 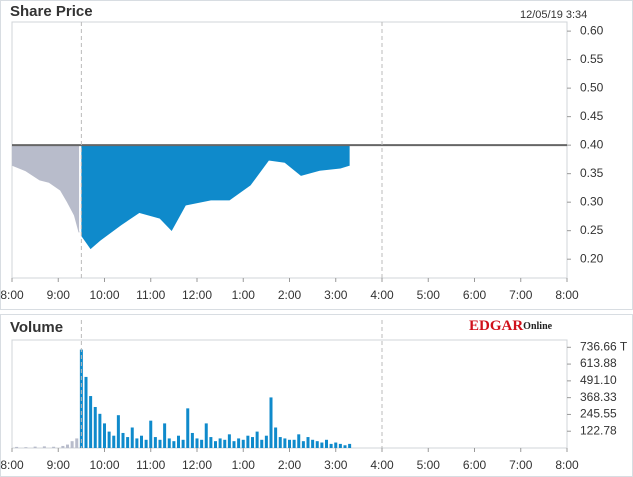 What do you see at coordinates (537, 326) in the screenshot?
I see `logo-suffix: Online` at bounding box center [537, 326].